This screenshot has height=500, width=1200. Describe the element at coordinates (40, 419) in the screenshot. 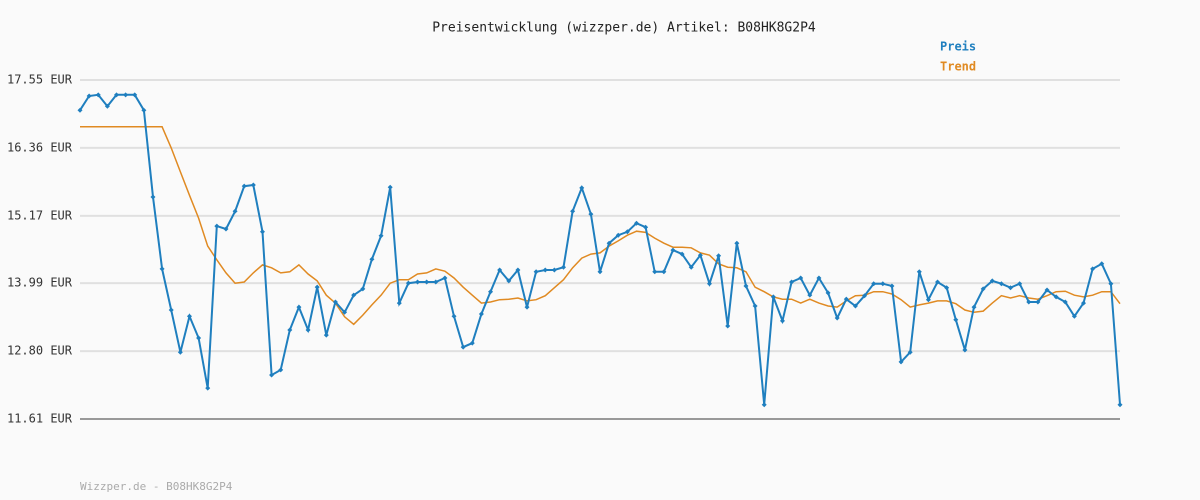

I see `y-tick-label: 11.61 EUR` at that location.